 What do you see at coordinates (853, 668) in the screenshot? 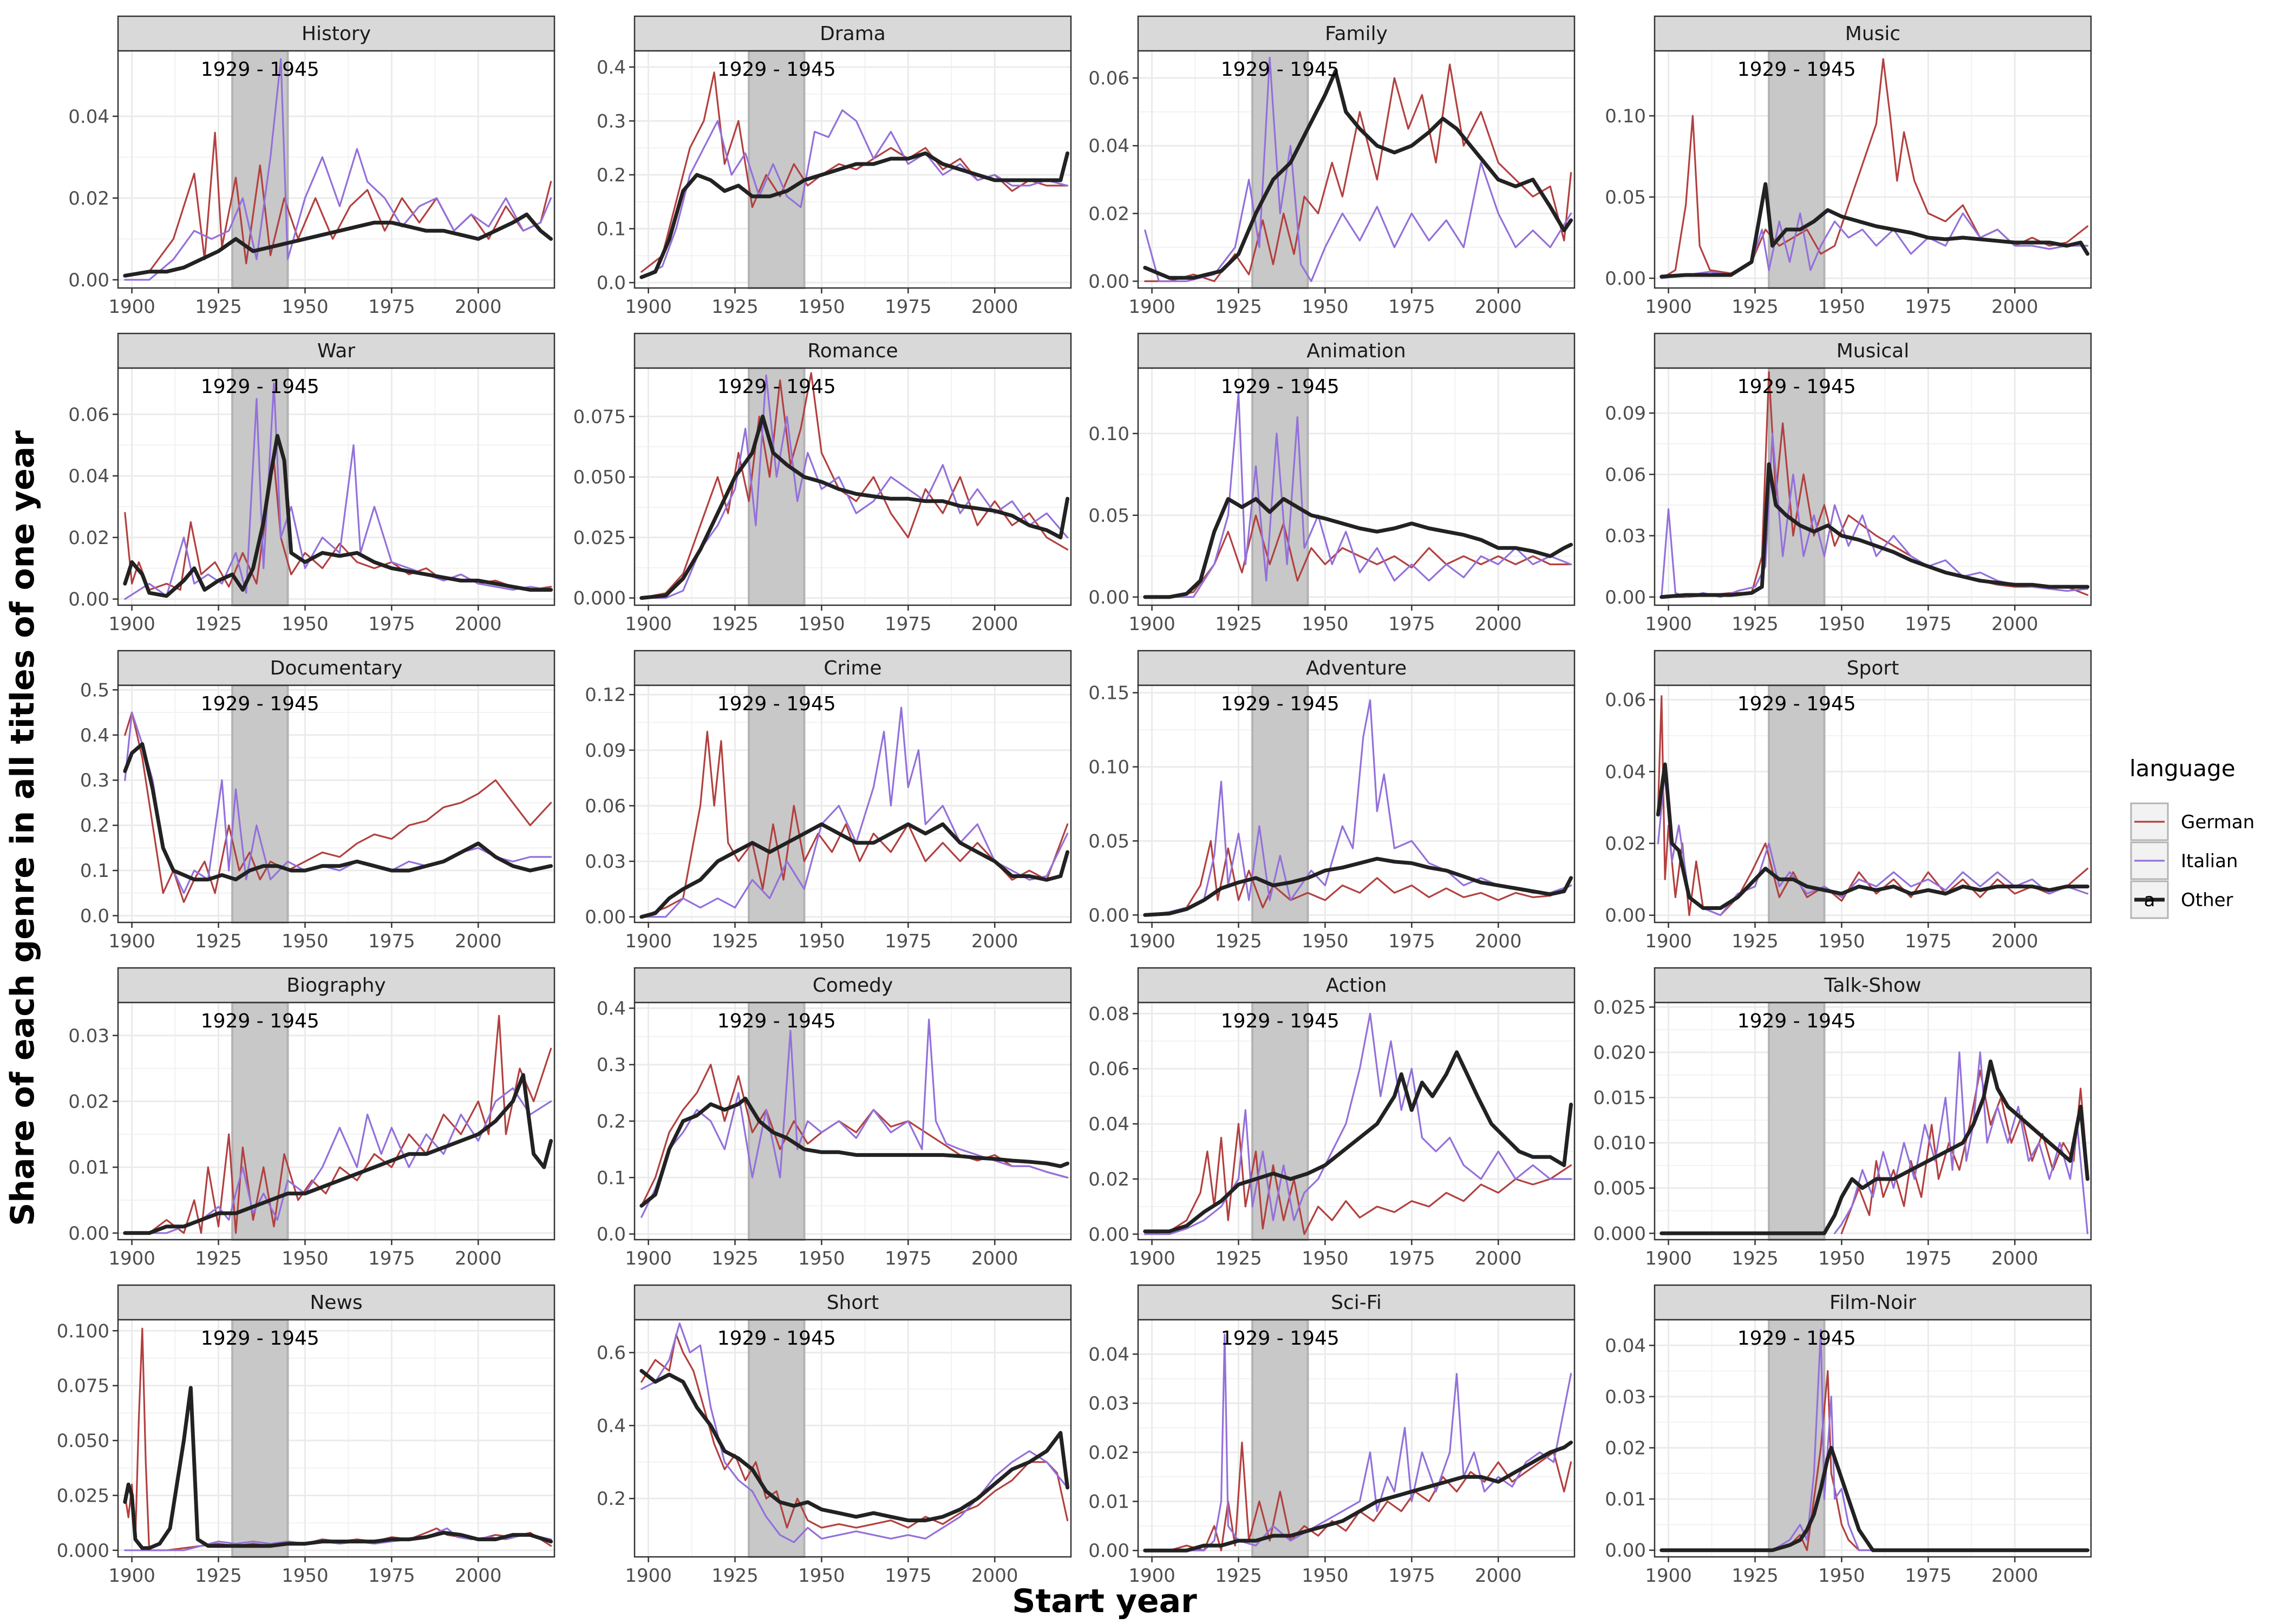
I see `facet-title: Crime` at bounding box center [853, 668].